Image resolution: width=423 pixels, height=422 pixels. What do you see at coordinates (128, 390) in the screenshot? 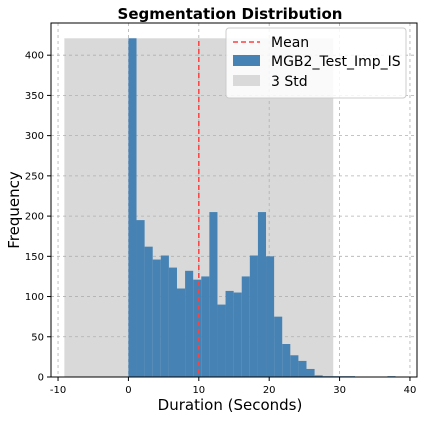
I see `x-tick-label: 0` at bounding box center [128, 390].